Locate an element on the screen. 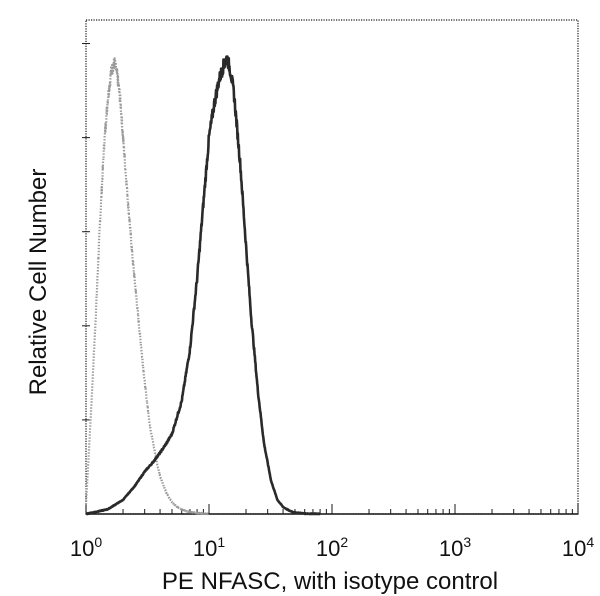  x-tick-label: 10³ is located at coordinates (455, 547).